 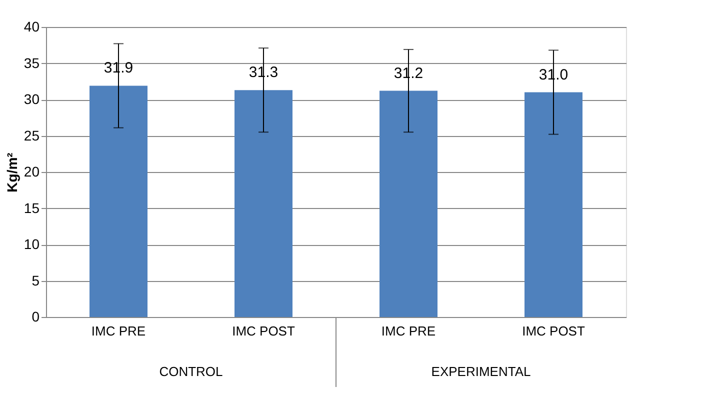 I want to click on text: CONTROL, so click(x=191, y=371).